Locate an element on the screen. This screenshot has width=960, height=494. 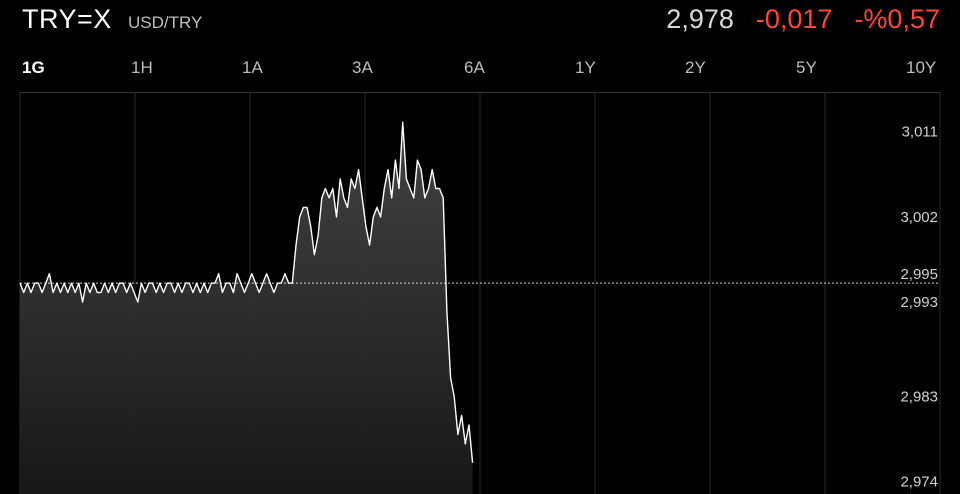
tab-1a: 1A is located at coordinates (252, 67).